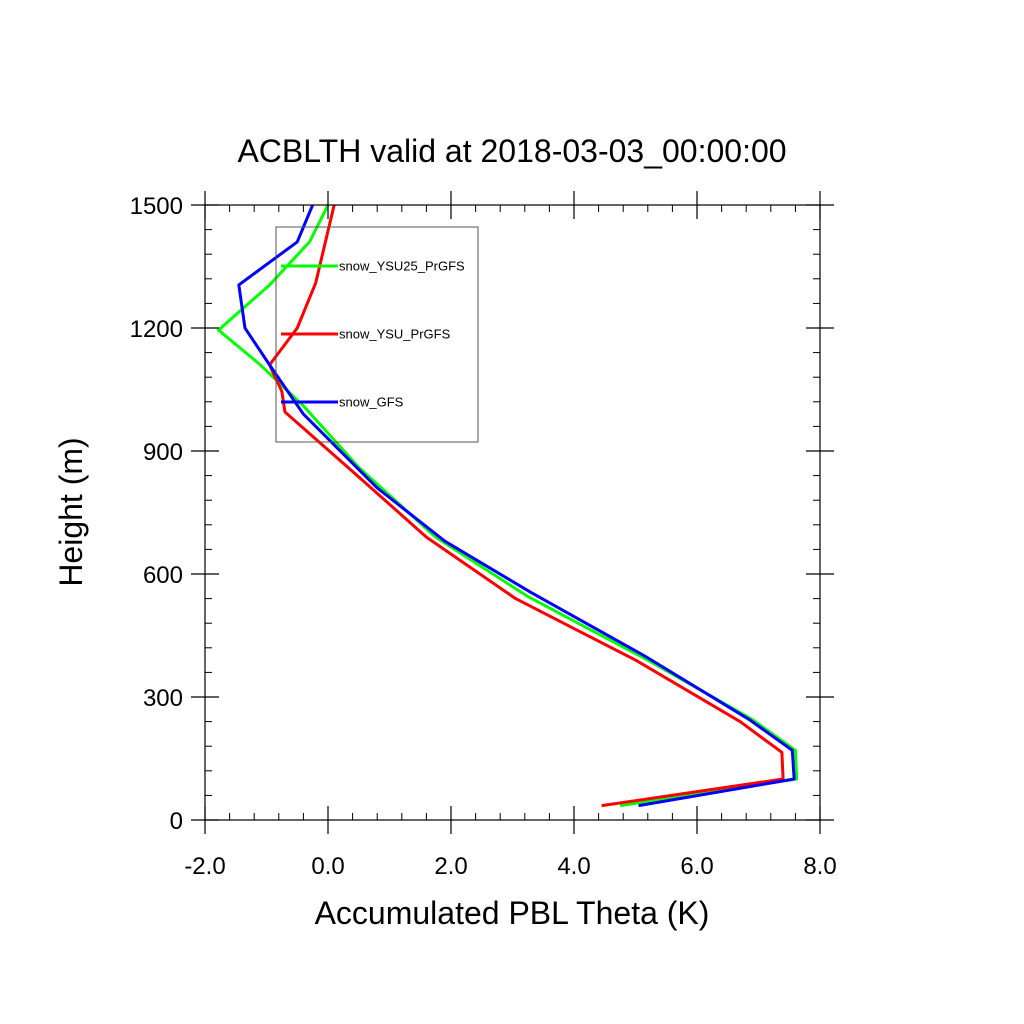  I want to click on legend-box, so click(377, 334).